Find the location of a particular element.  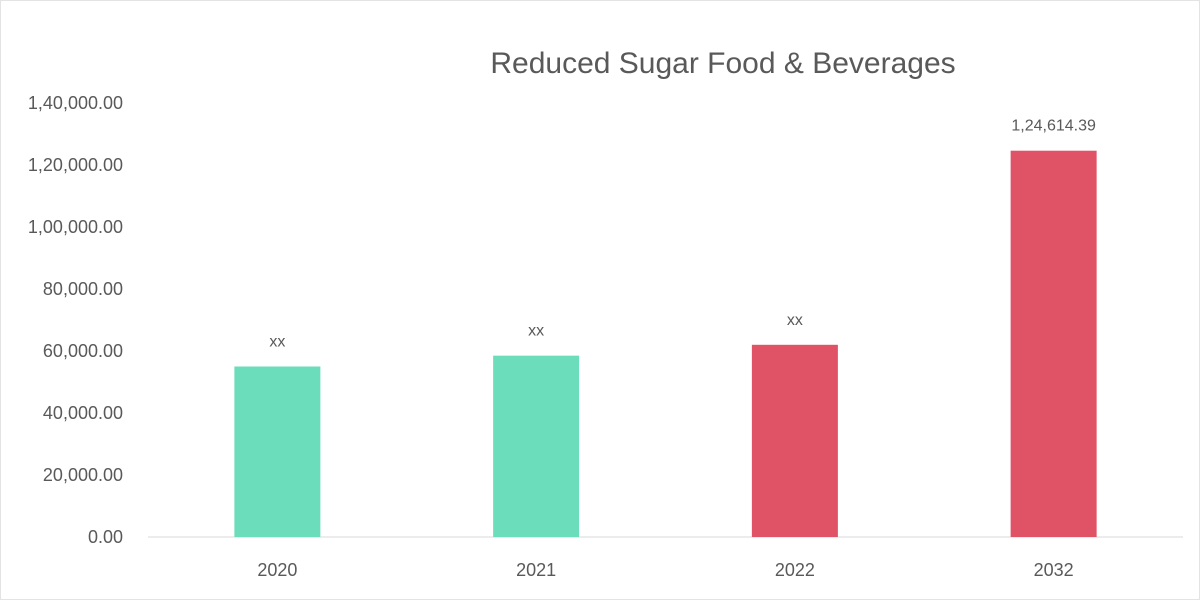

bar-2020 is located at coordinates (277, 451).